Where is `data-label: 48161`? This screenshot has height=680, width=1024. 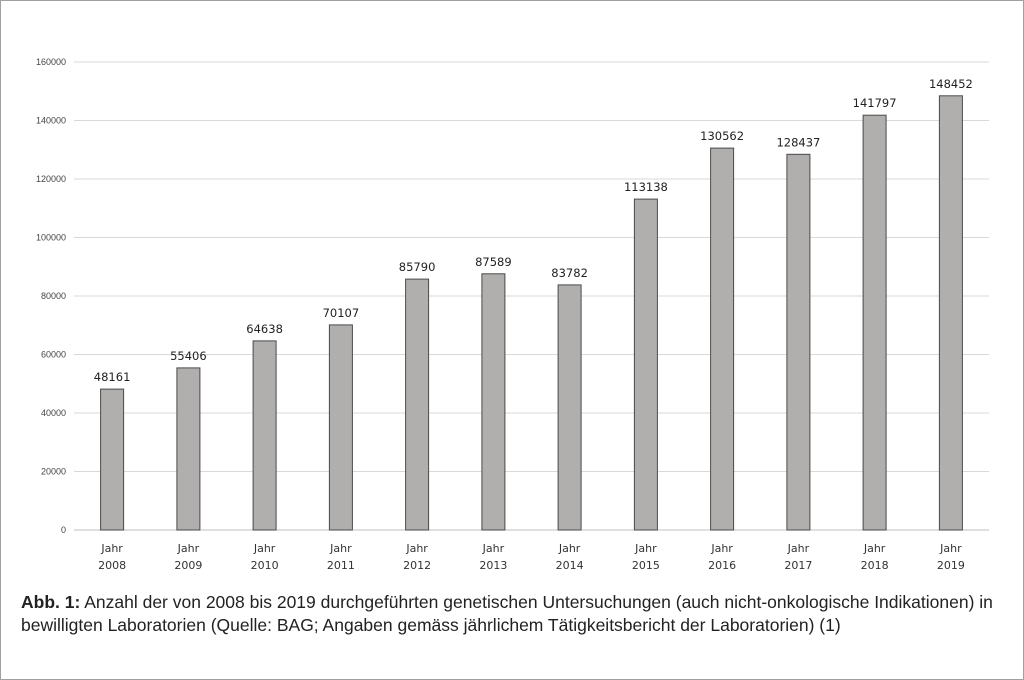
data-label: 48161 is located at coordinates (112, 377).